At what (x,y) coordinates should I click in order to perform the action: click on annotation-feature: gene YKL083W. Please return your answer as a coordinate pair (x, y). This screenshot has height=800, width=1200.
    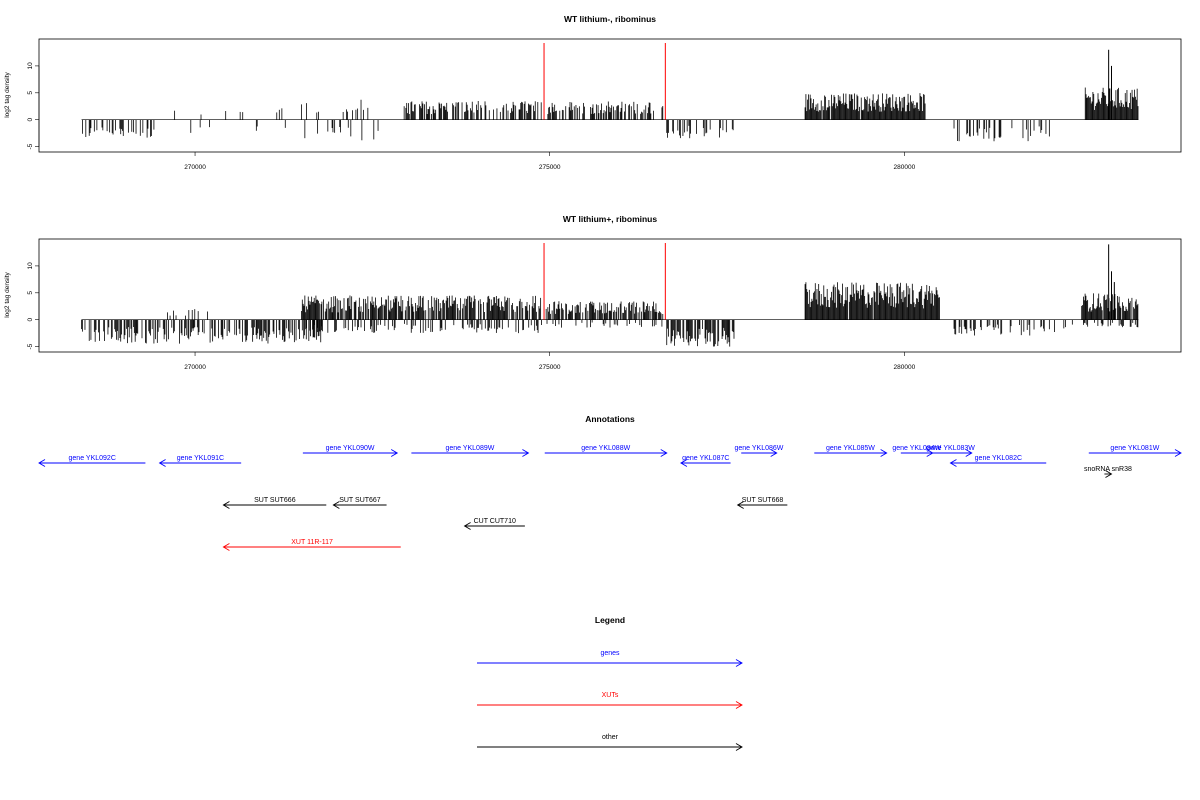
    Looking at the image, I should click on (950, 451).